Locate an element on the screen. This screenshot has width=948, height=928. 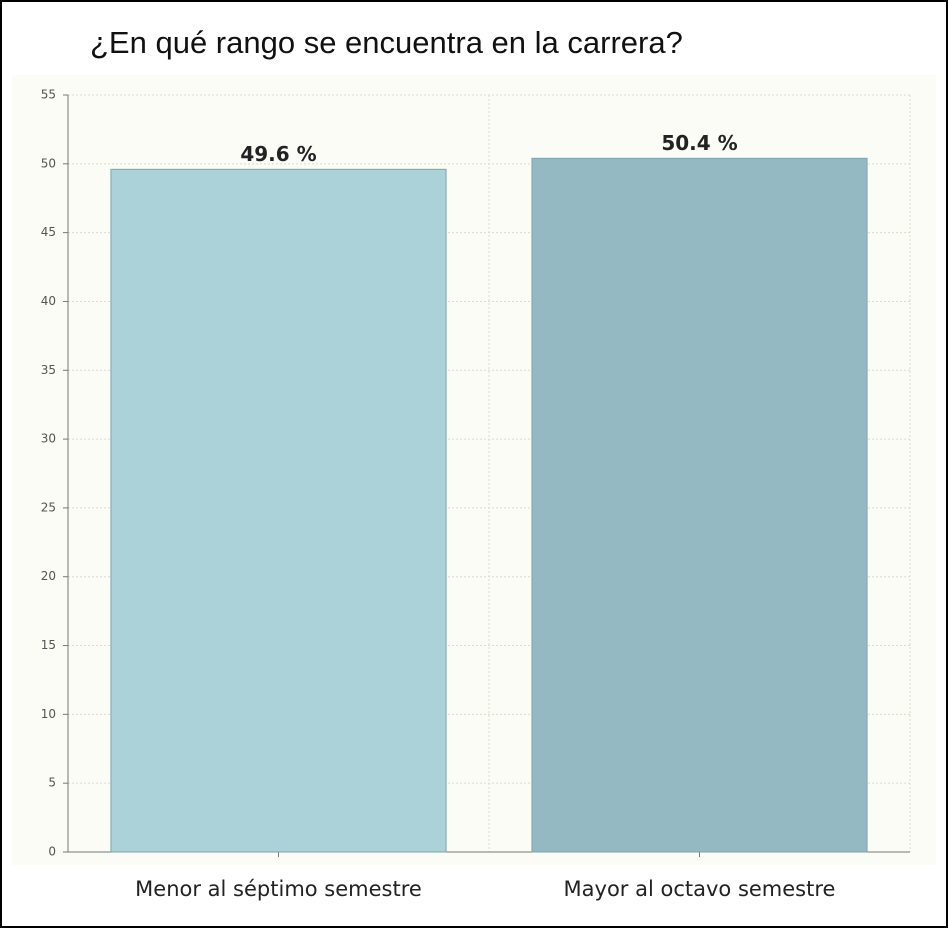
y-tick-label: 0 is located at coordinates (52, 852).